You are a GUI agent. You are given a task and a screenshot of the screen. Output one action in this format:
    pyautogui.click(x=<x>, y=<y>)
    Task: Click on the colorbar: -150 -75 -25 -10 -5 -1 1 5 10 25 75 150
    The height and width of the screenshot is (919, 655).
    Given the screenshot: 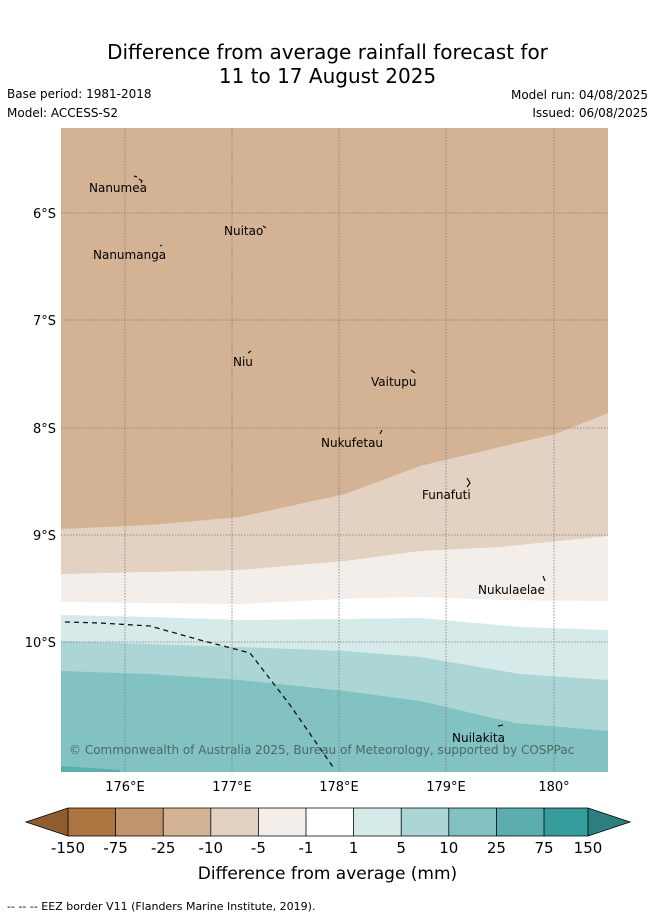 What is the action you would take?
    pyautogui.click(x=328, y=832)
    